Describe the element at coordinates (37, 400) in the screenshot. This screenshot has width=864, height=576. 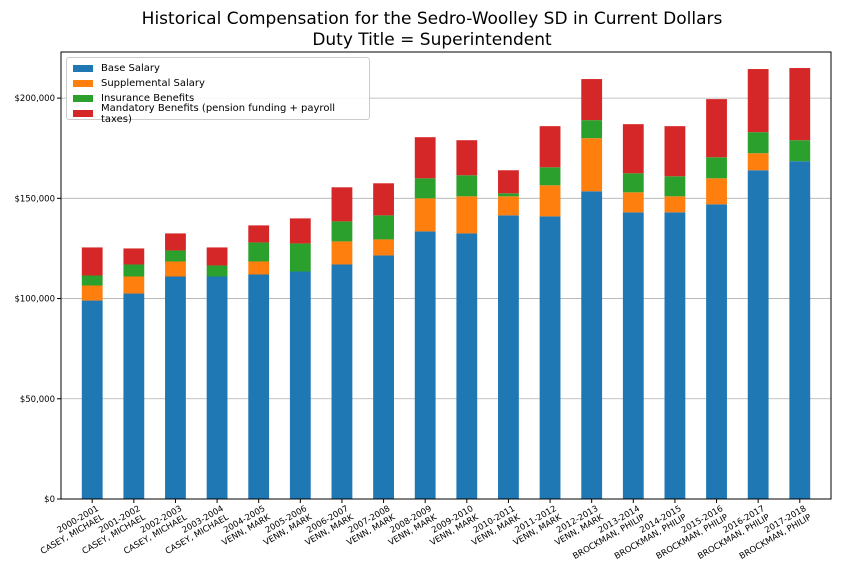
I see `y-tick-label: $50,000` at that location.